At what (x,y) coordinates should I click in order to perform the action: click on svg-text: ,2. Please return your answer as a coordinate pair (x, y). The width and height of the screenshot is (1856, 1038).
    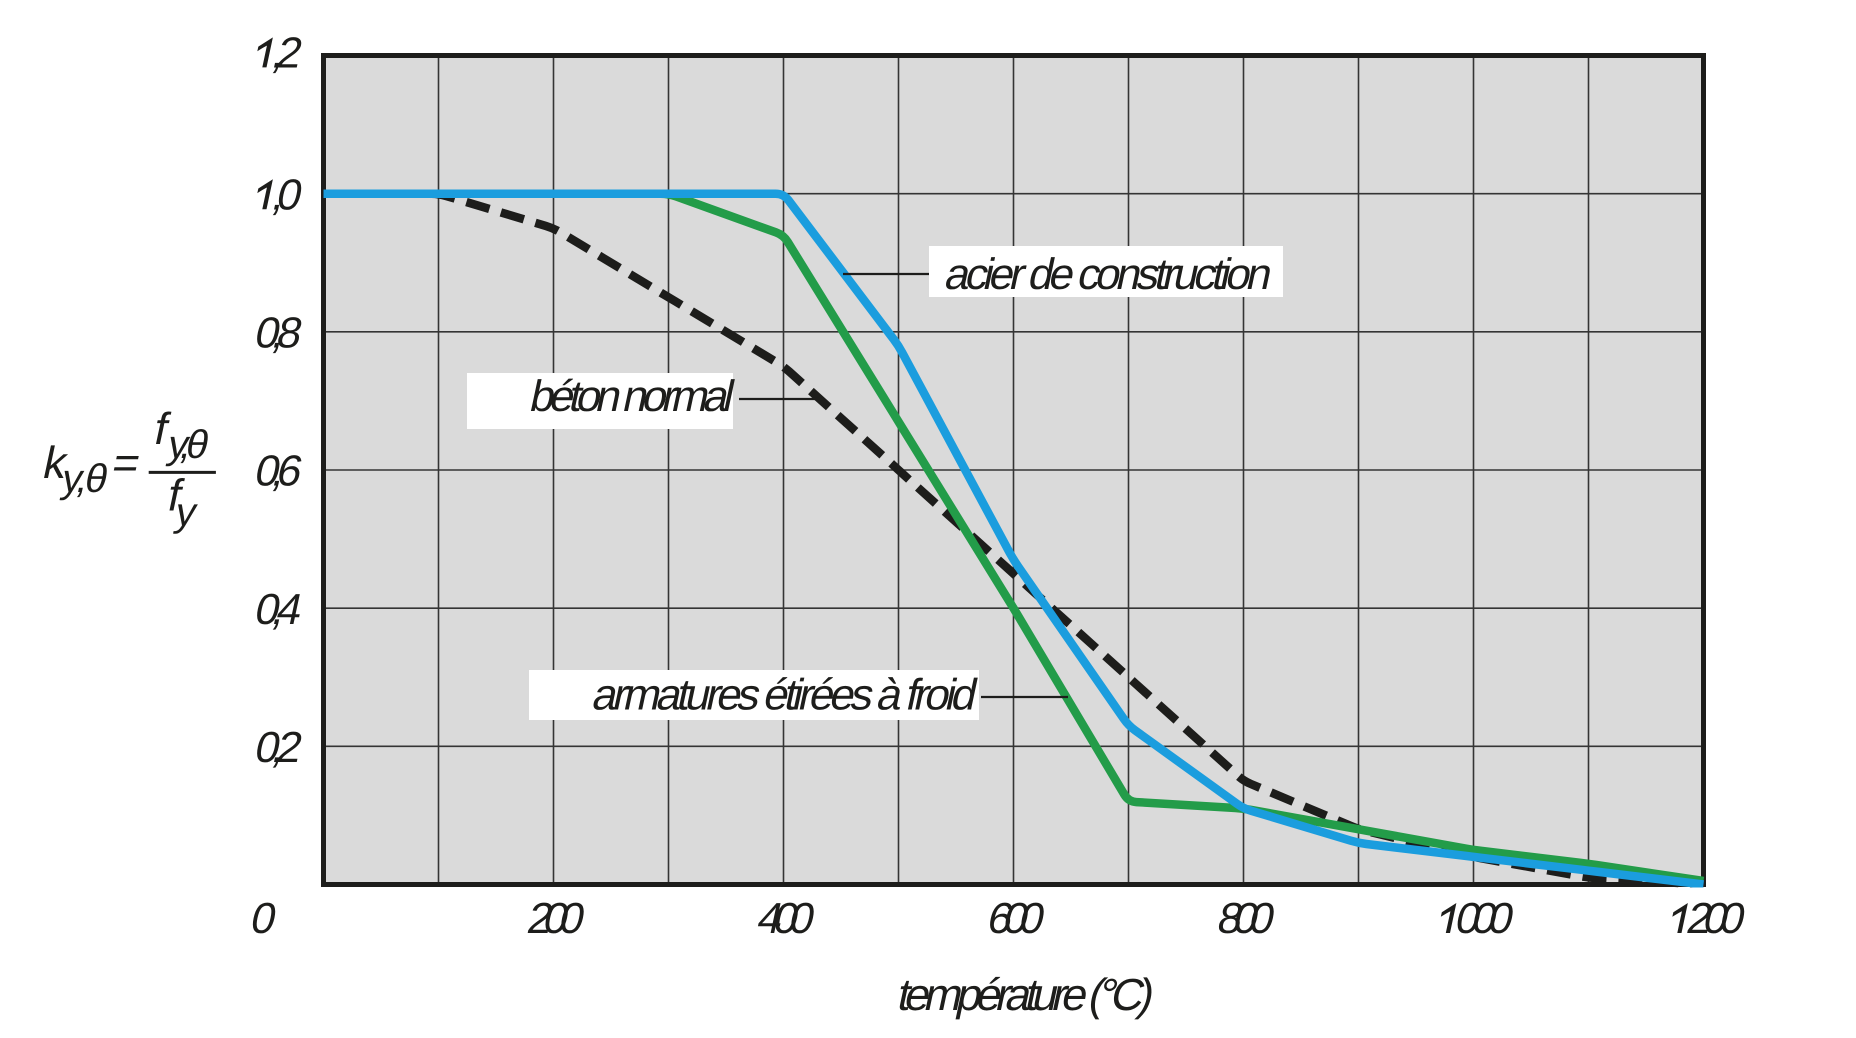
    Looking at the image, I should click on (287, 53).